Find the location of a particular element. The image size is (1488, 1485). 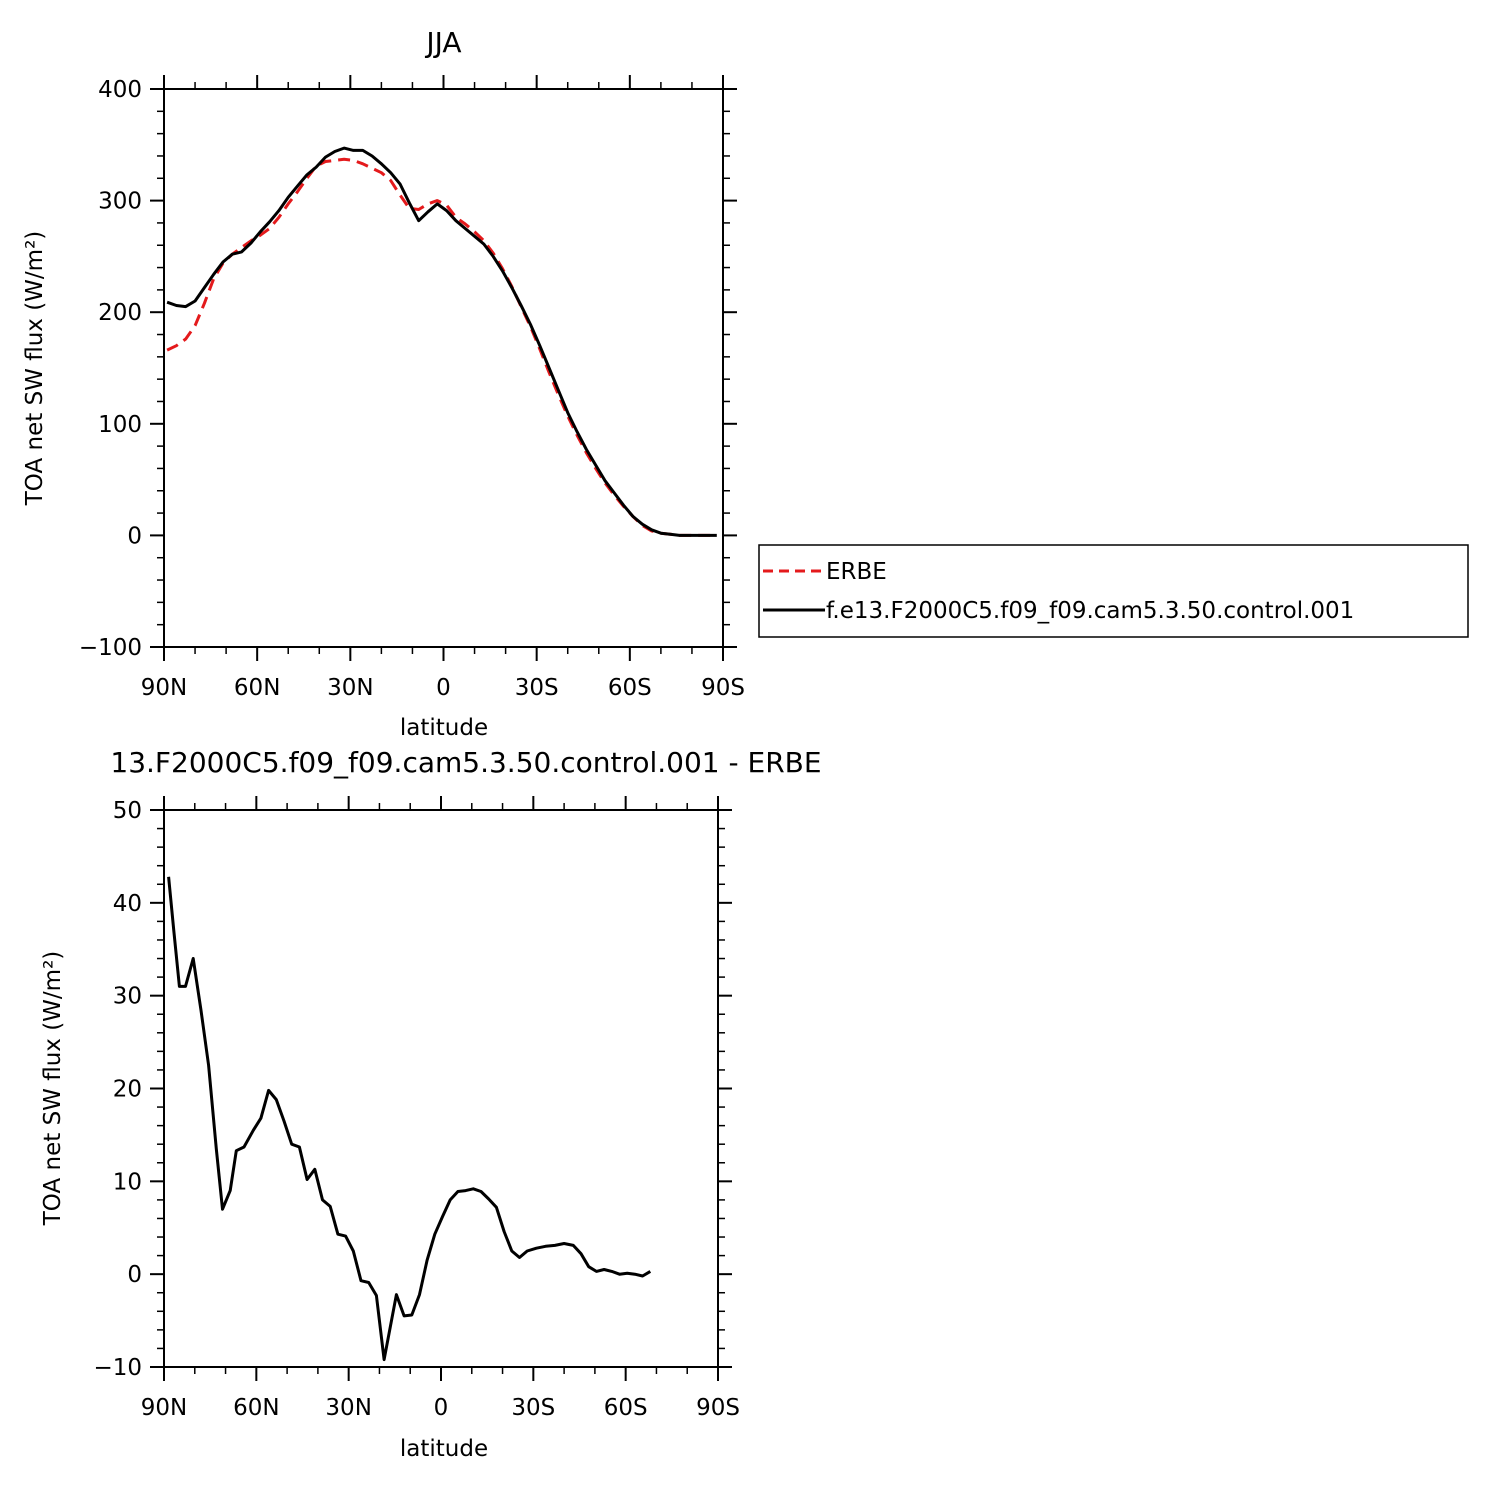

top-plot-frame is located at coordinates (443, 368).